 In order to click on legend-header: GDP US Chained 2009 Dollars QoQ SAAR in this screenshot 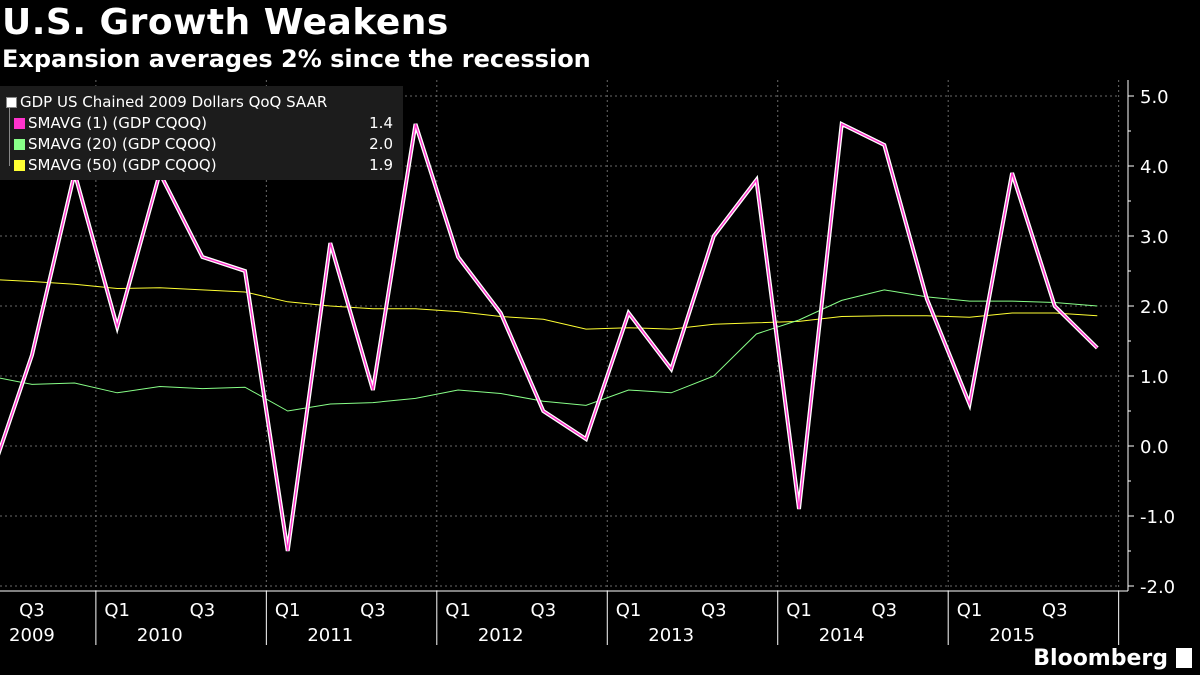, I will do `click(166, 102)`.